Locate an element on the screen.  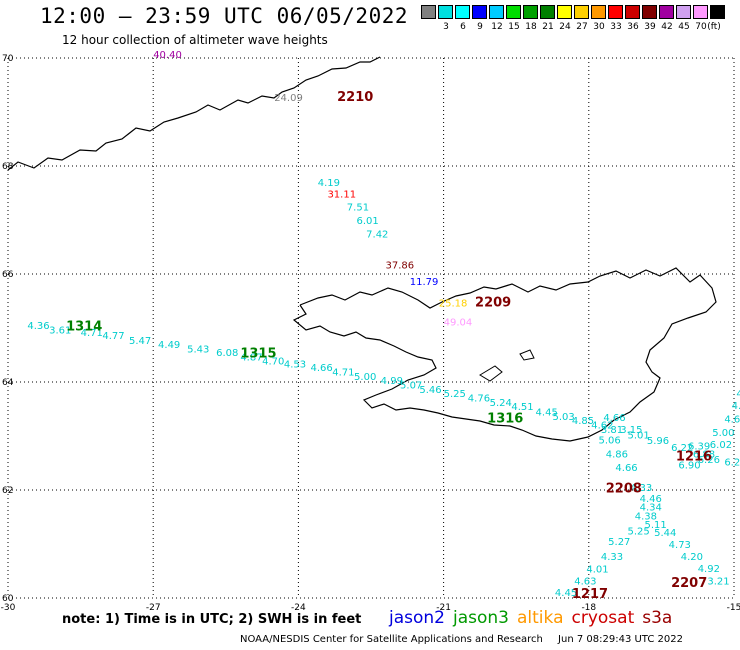
x-tick-label: -27 is located at coordinates (153, 608).